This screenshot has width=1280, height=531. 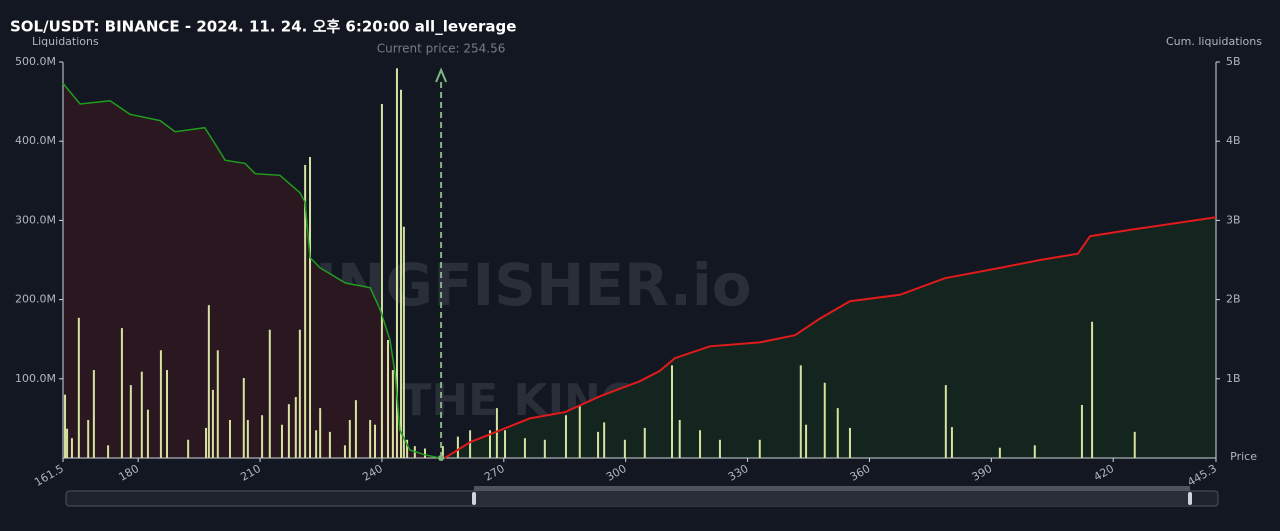 I want to click on y-tick-label: 200.0M, so click(x=35, y=299).